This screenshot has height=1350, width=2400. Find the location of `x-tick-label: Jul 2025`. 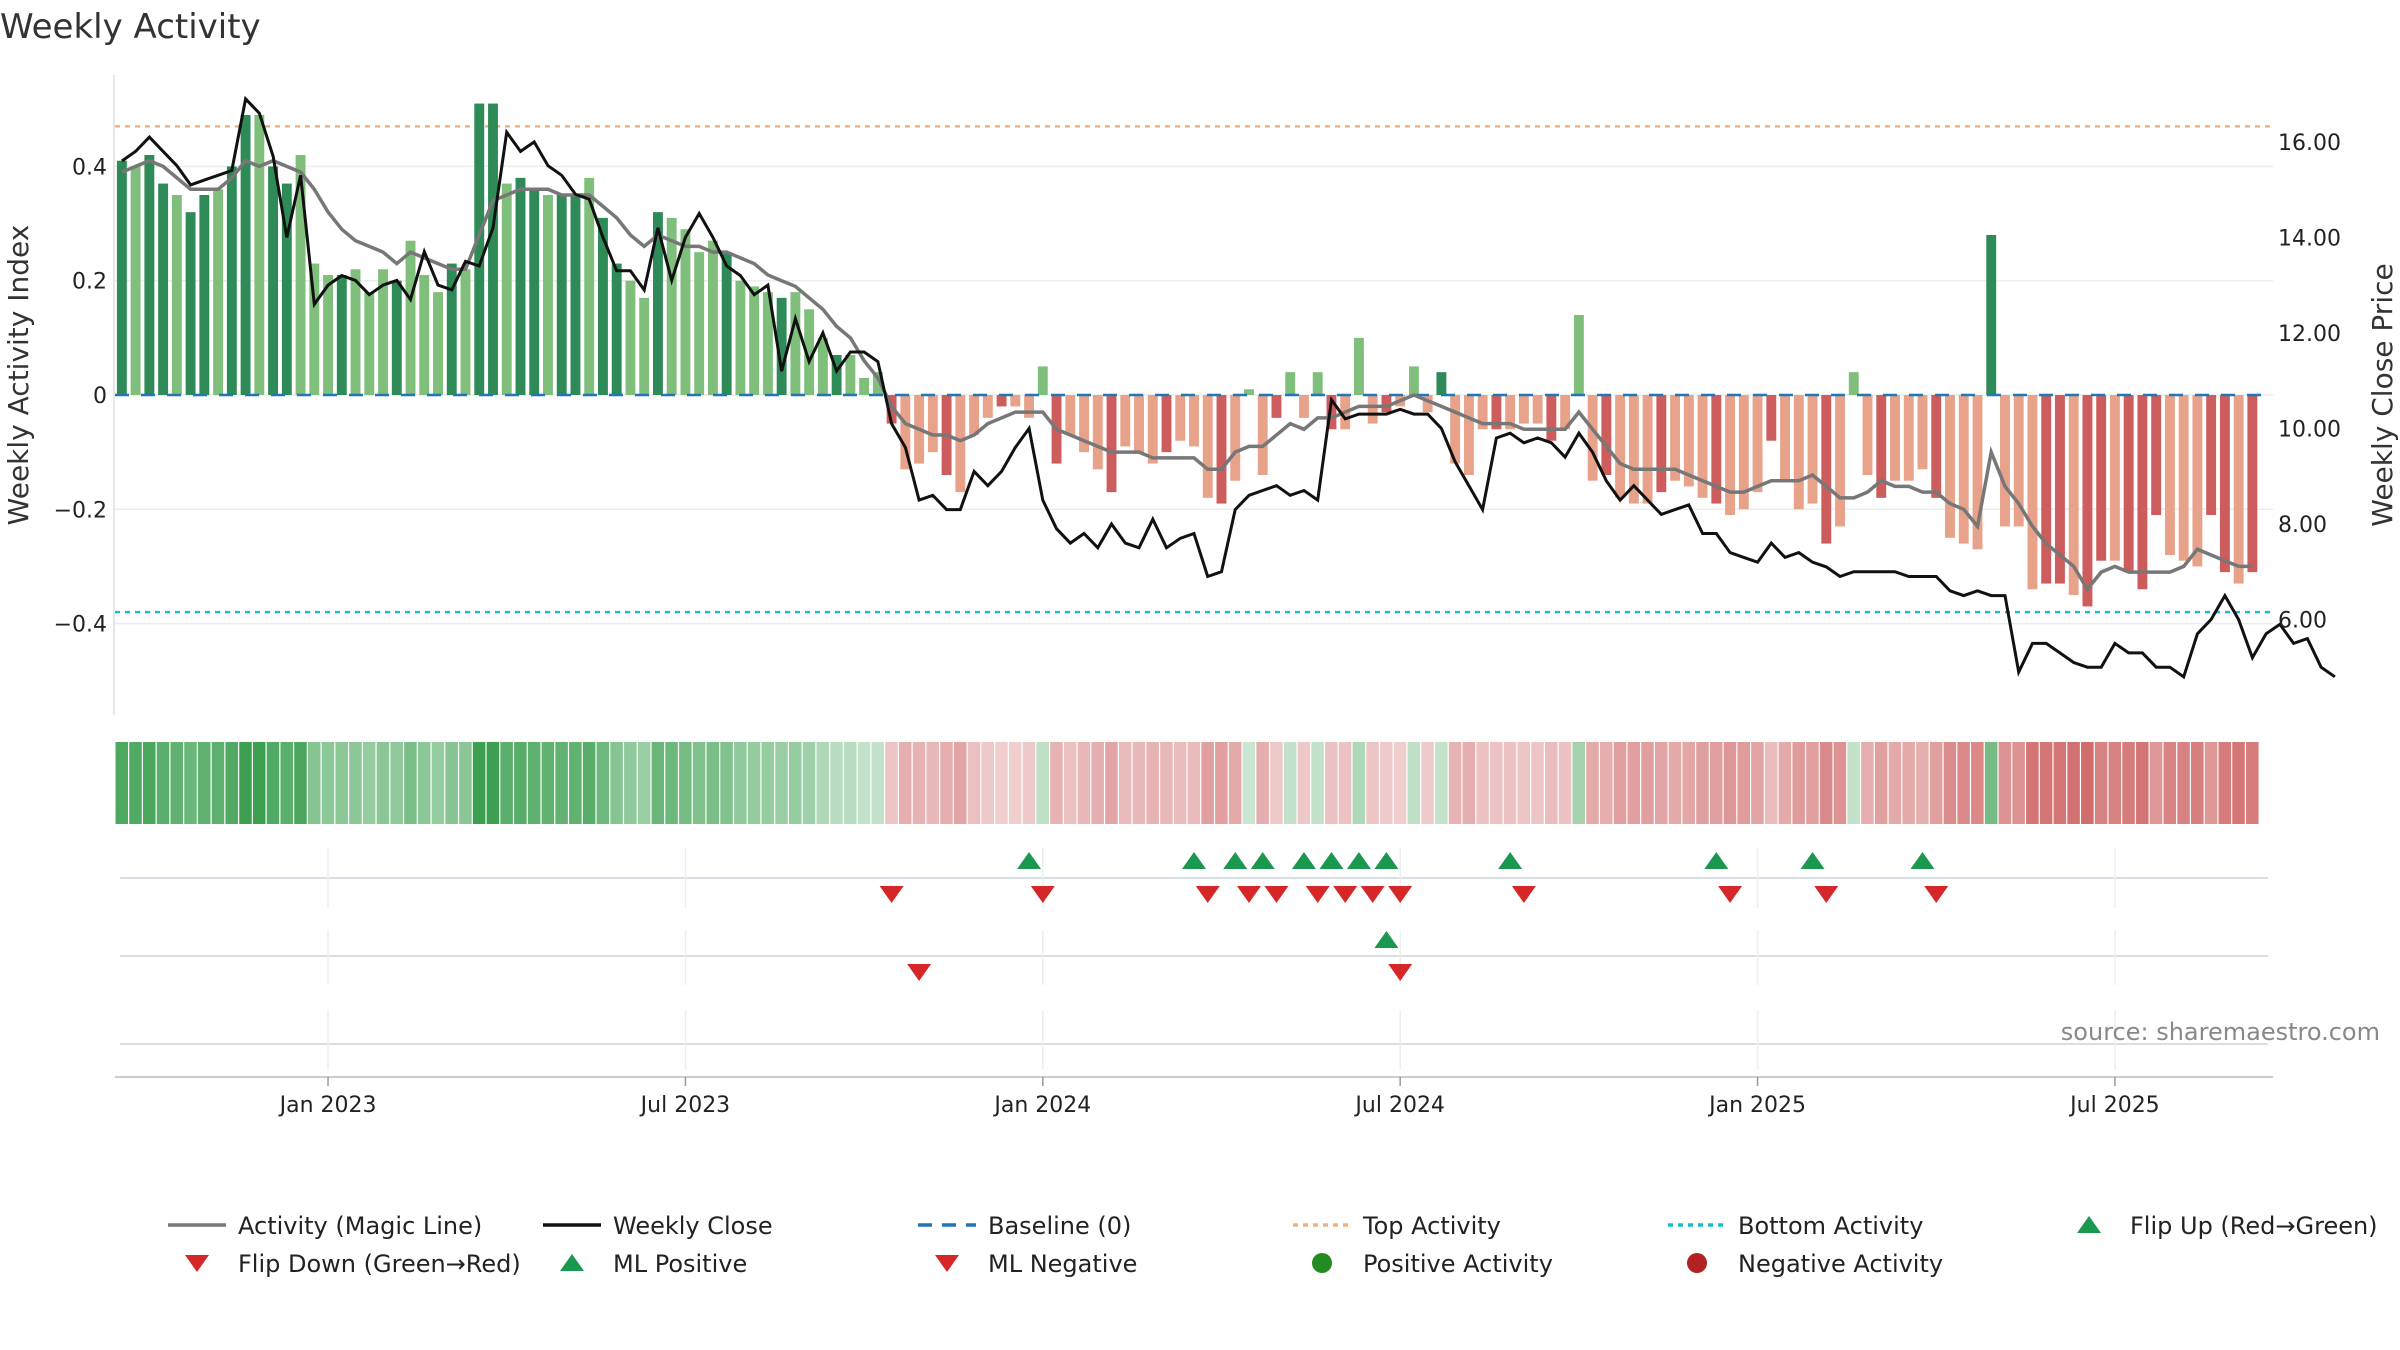

x-tick-label: Jul 2025 is located at coordinates (2114, 1105).